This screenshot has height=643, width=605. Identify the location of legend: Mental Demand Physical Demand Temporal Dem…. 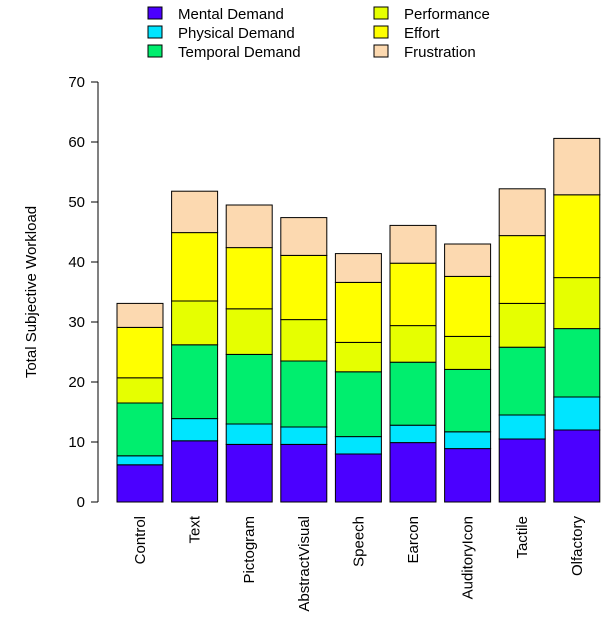
(318, 33).